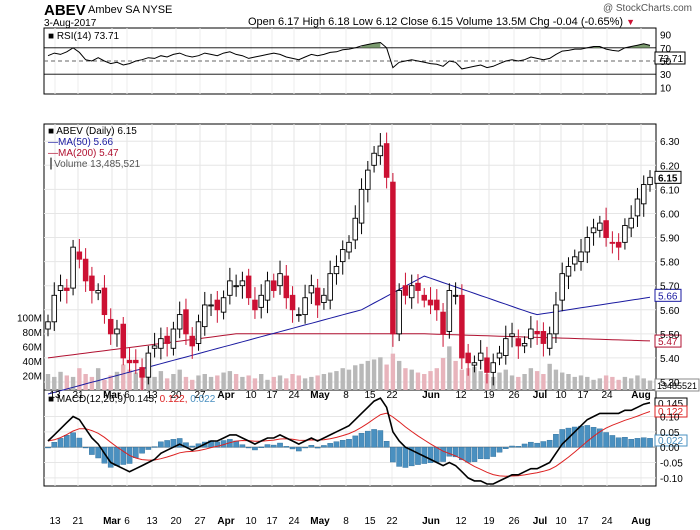 This screenshot has height=530, width=700. I want to click on x-tick-label: 19, so click(489, 395).